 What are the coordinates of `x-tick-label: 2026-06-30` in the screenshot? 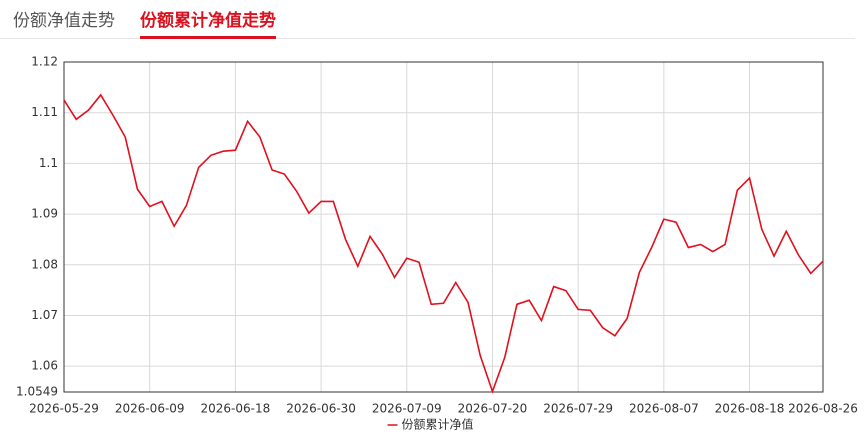 It's located at (321, 409).